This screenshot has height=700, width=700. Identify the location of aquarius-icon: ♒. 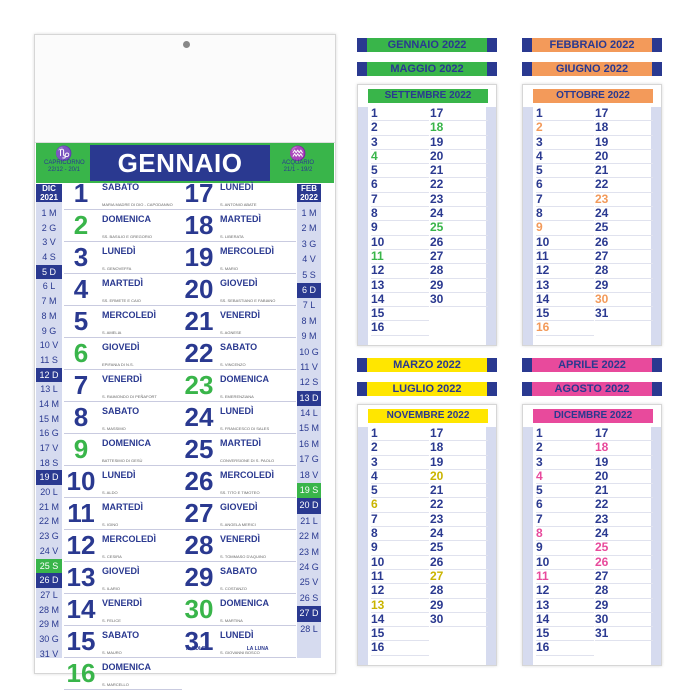
(298, 153).